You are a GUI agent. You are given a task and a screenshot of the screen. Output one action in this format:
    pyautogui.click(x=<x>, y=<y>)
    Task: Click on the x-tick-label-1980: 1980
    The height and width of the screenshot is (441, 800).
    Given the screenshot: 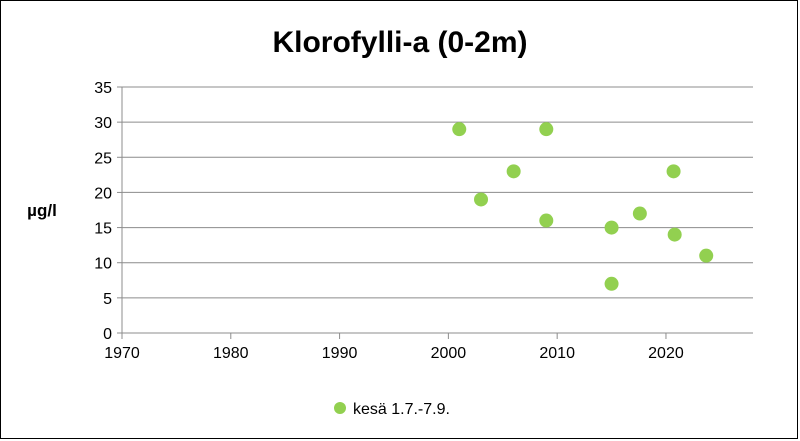 What is the action you would take?
    pyautogui.click(x=231, y=353)
    